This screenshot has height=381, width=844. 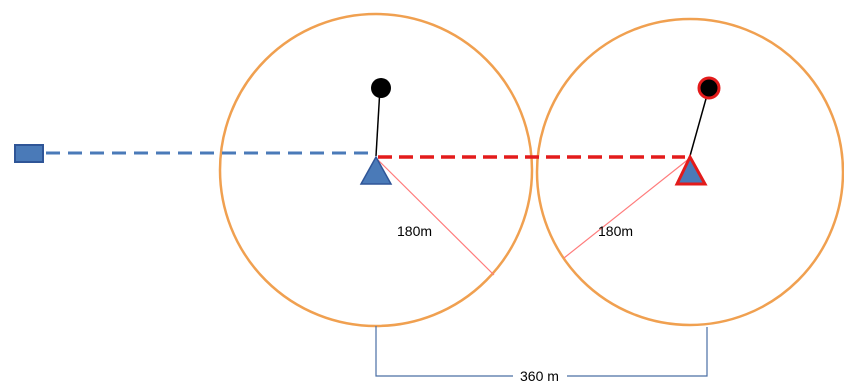 I want to click on right-radius-label: 180m, so click(x=615, y=231).